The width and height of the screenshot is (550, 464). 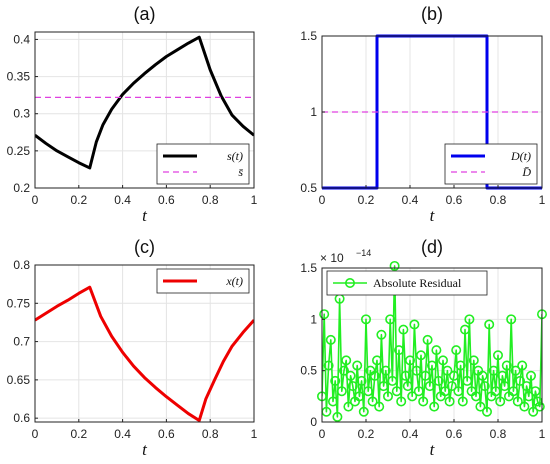 What do you see at coordinates (19, 151) in the screenshot?
I see `y-tick-label: 0.25` at bounding box center [19, 151].